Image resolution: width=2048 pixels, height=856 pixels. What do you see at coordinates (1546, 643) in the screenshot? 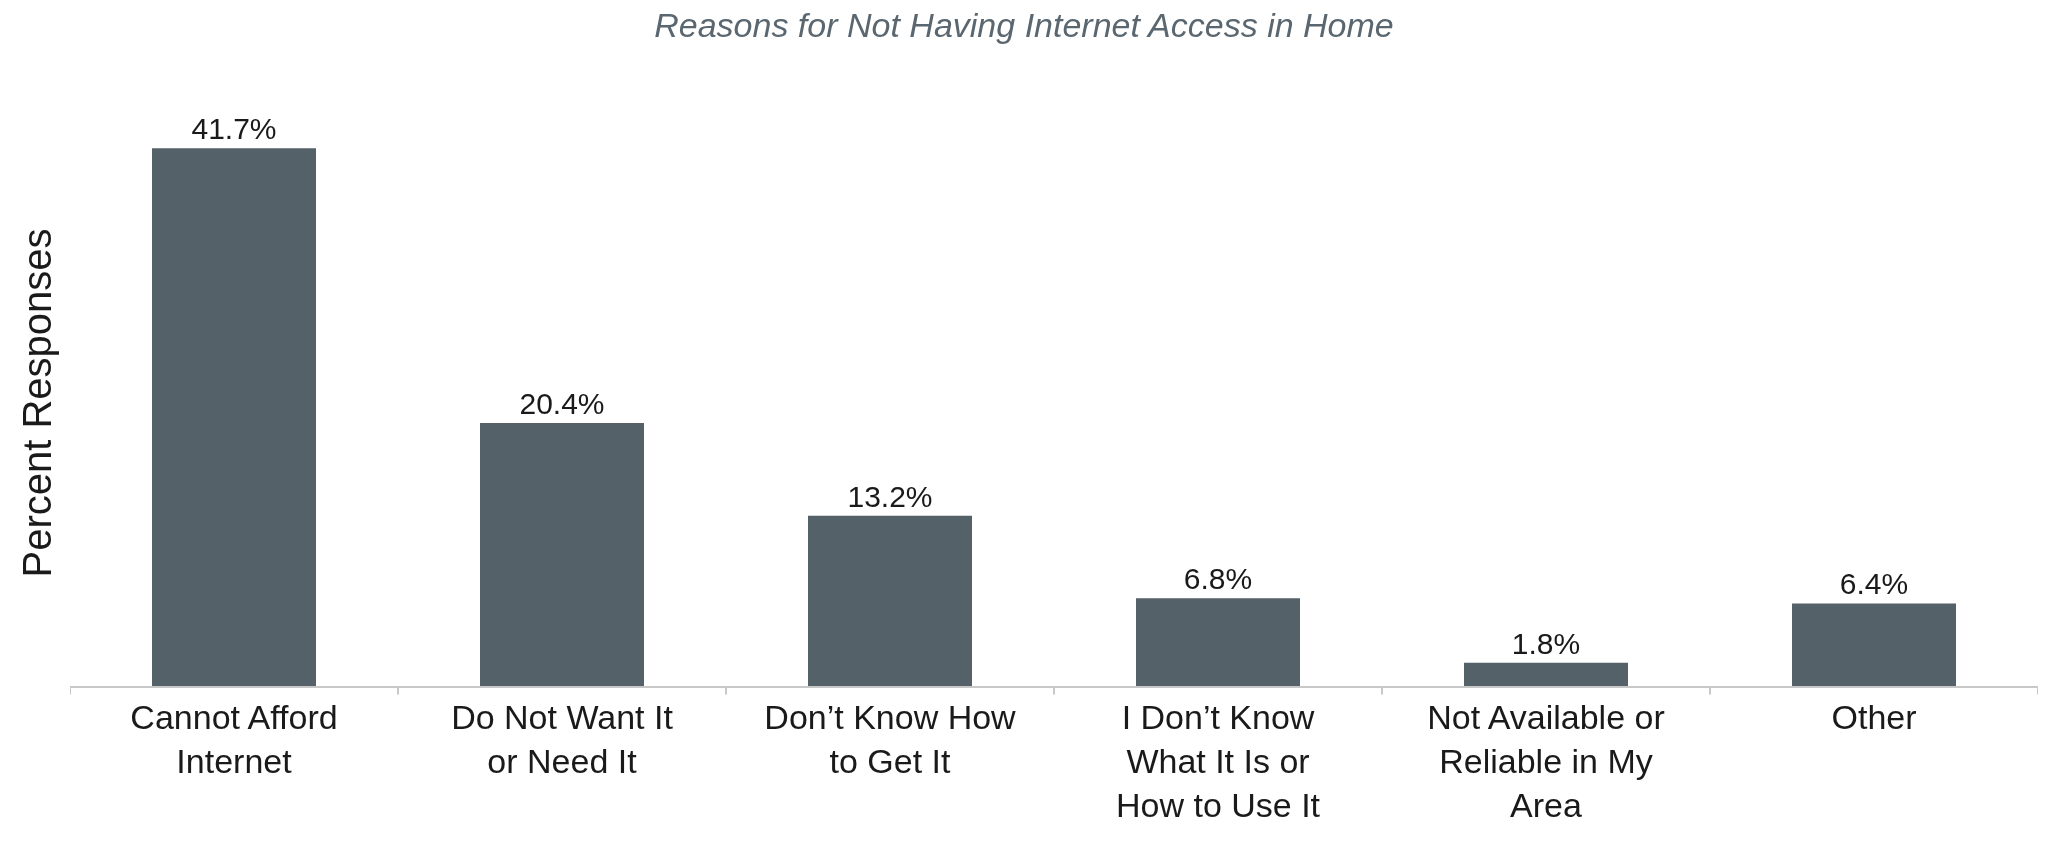
I see `data-label: 1.8%` at bounding box center [1546, 643].